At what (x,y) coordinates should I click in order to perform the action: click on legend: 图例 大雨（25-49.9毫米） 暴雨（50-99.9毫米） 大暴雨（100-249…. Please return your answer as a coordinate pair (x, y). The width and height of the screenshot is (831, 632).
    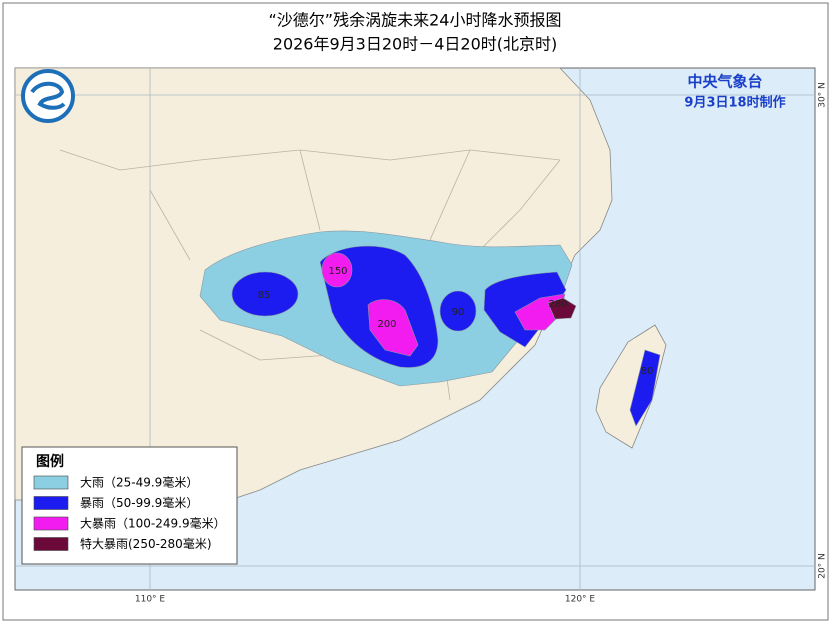
    Looking at the image, I should click on (129, 505).